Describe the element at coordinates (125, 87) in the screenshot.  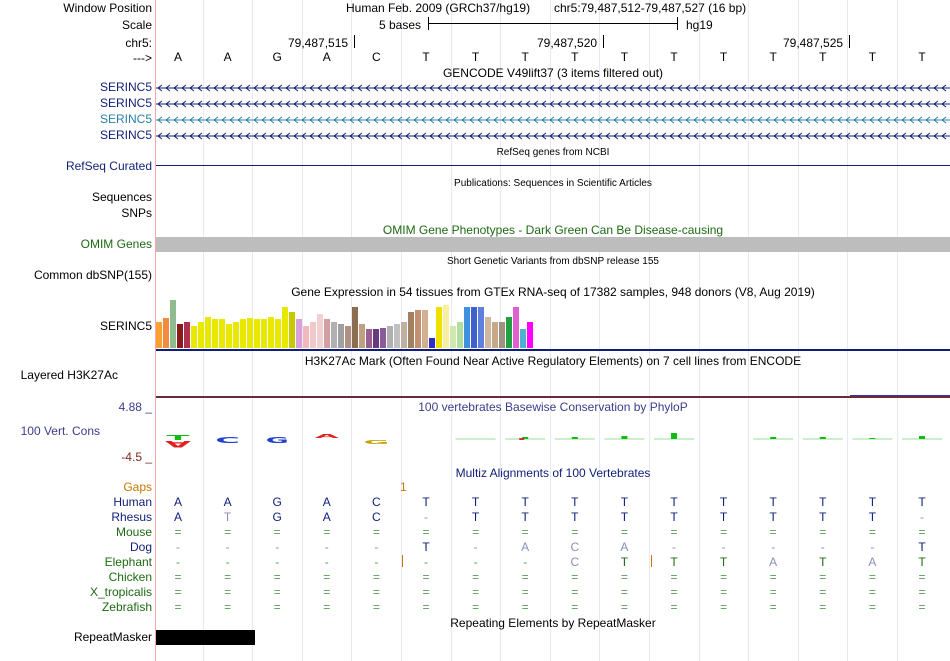
I see `gencode-item-label-1: SERINC5` at that location.